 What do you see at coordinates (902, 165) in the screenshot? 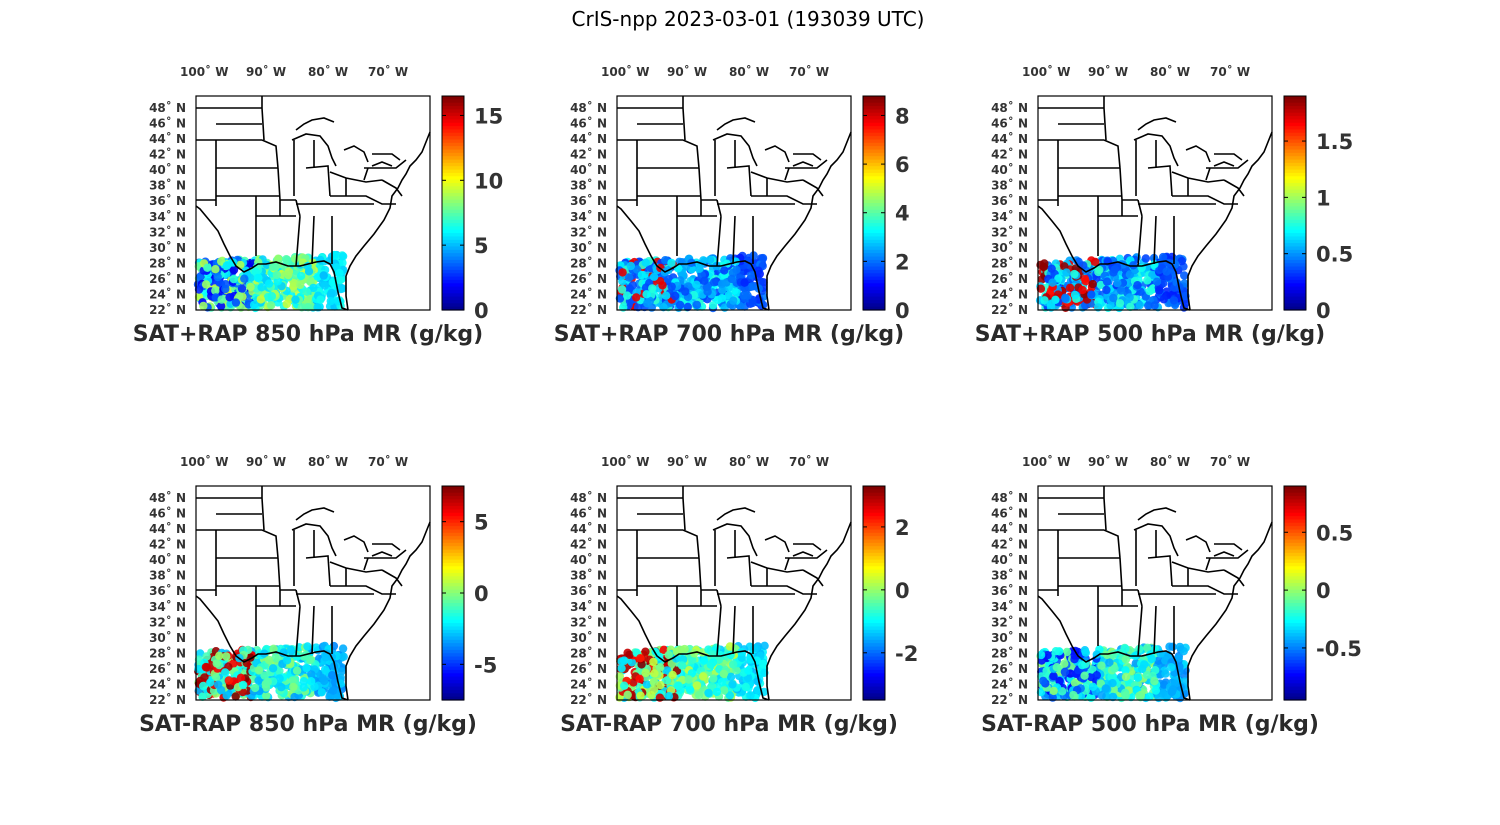
I see `colorbar-tick-label: 6` at bounding box center [902, 165].